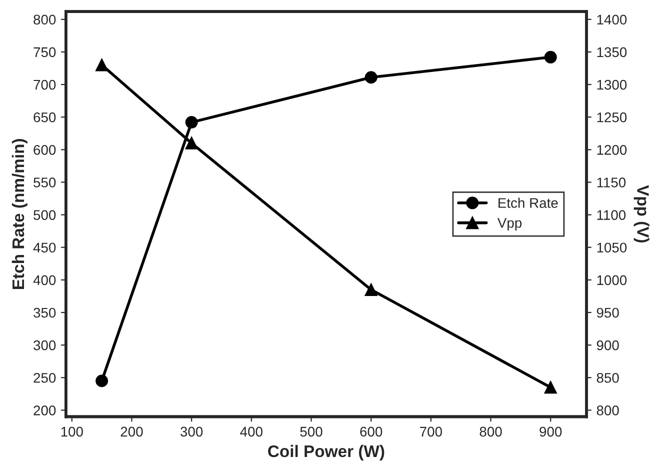 This screenshot has width=659, height=463. What do you see at coordinates (311, 431) in the screenshot?
I see `x-tick-label: 500` at bounding box center [311, 431].